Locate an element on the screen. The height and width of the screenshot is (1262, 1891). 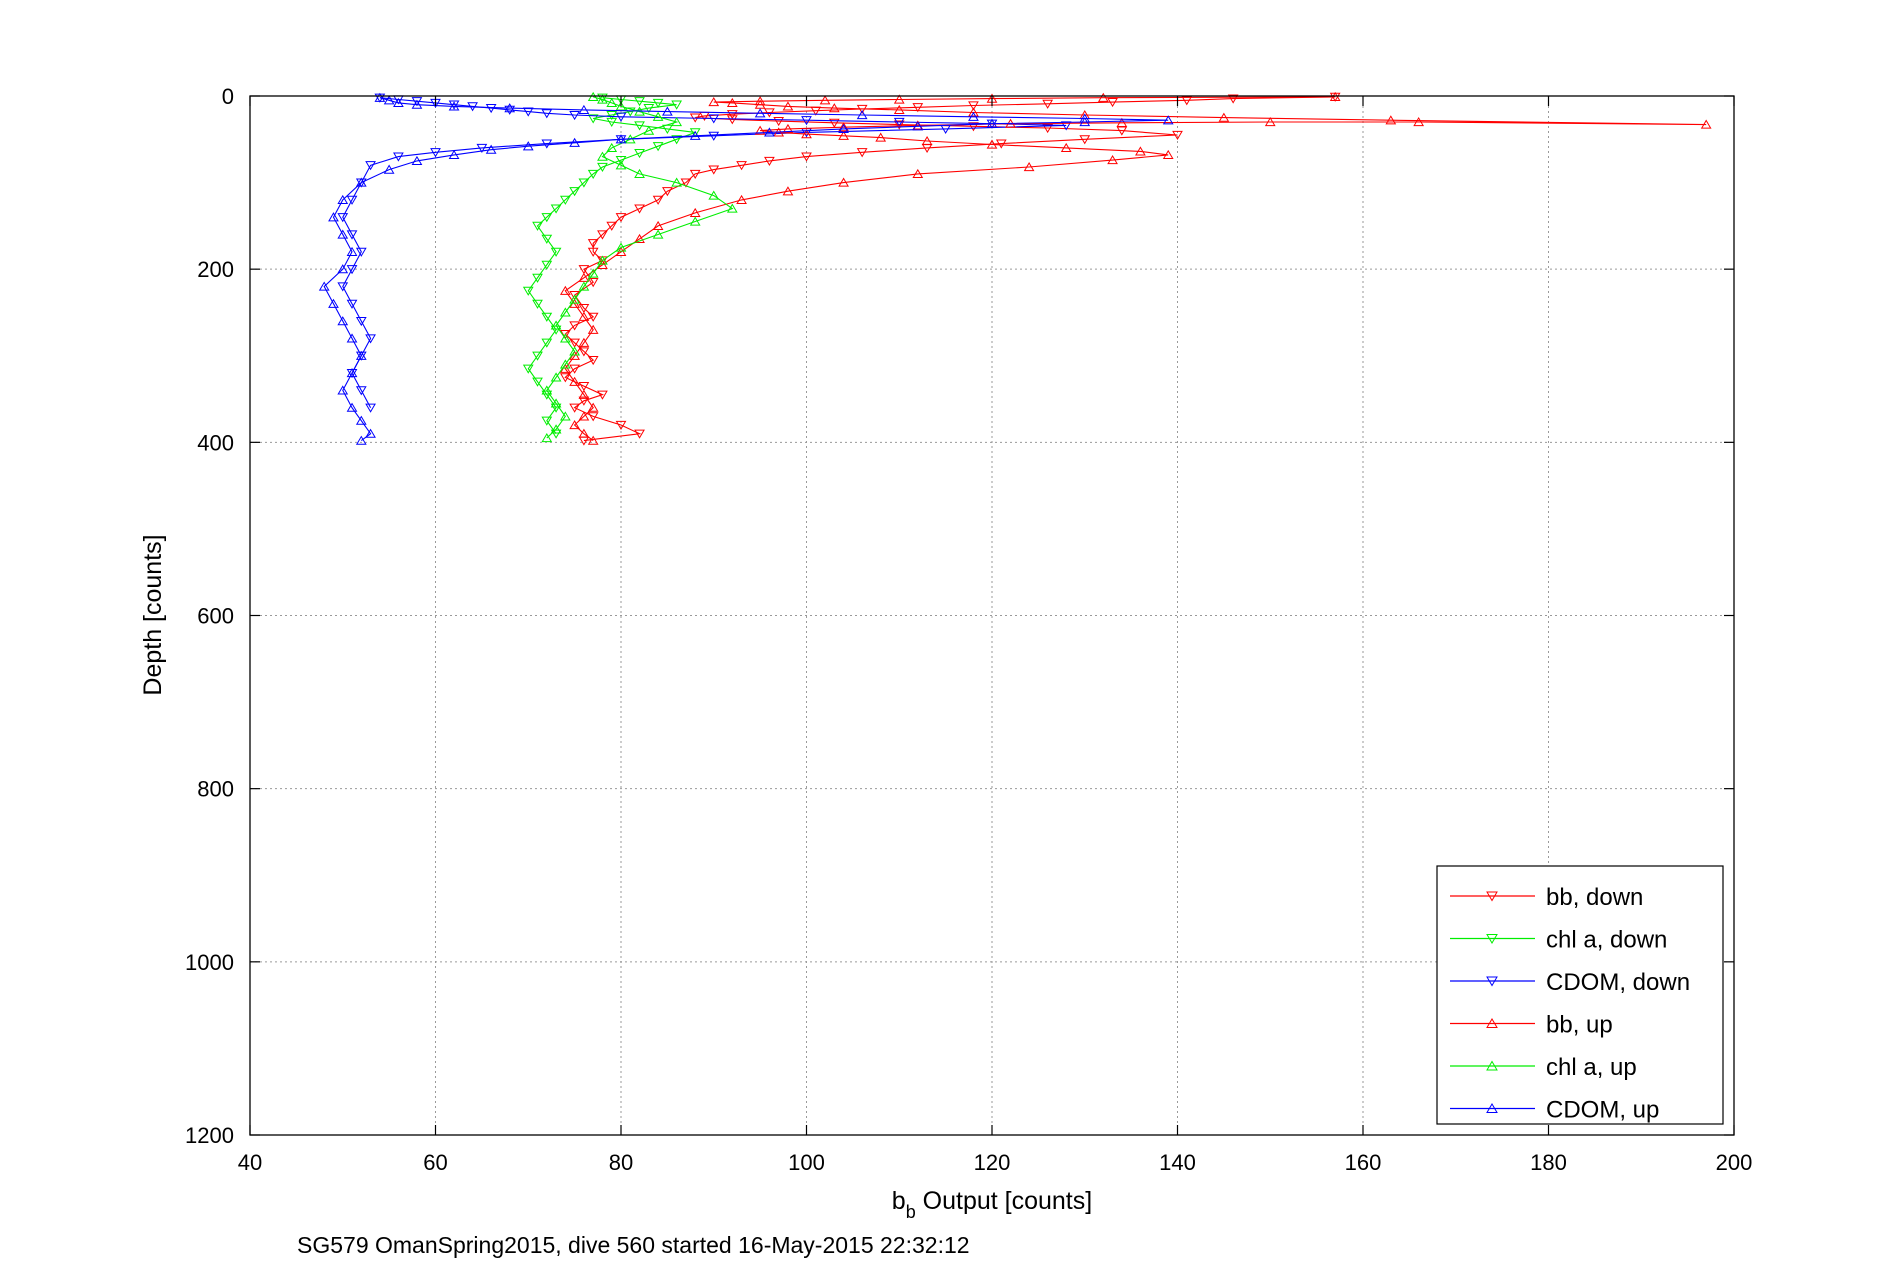
series-line is located at coordinates (611, 266).